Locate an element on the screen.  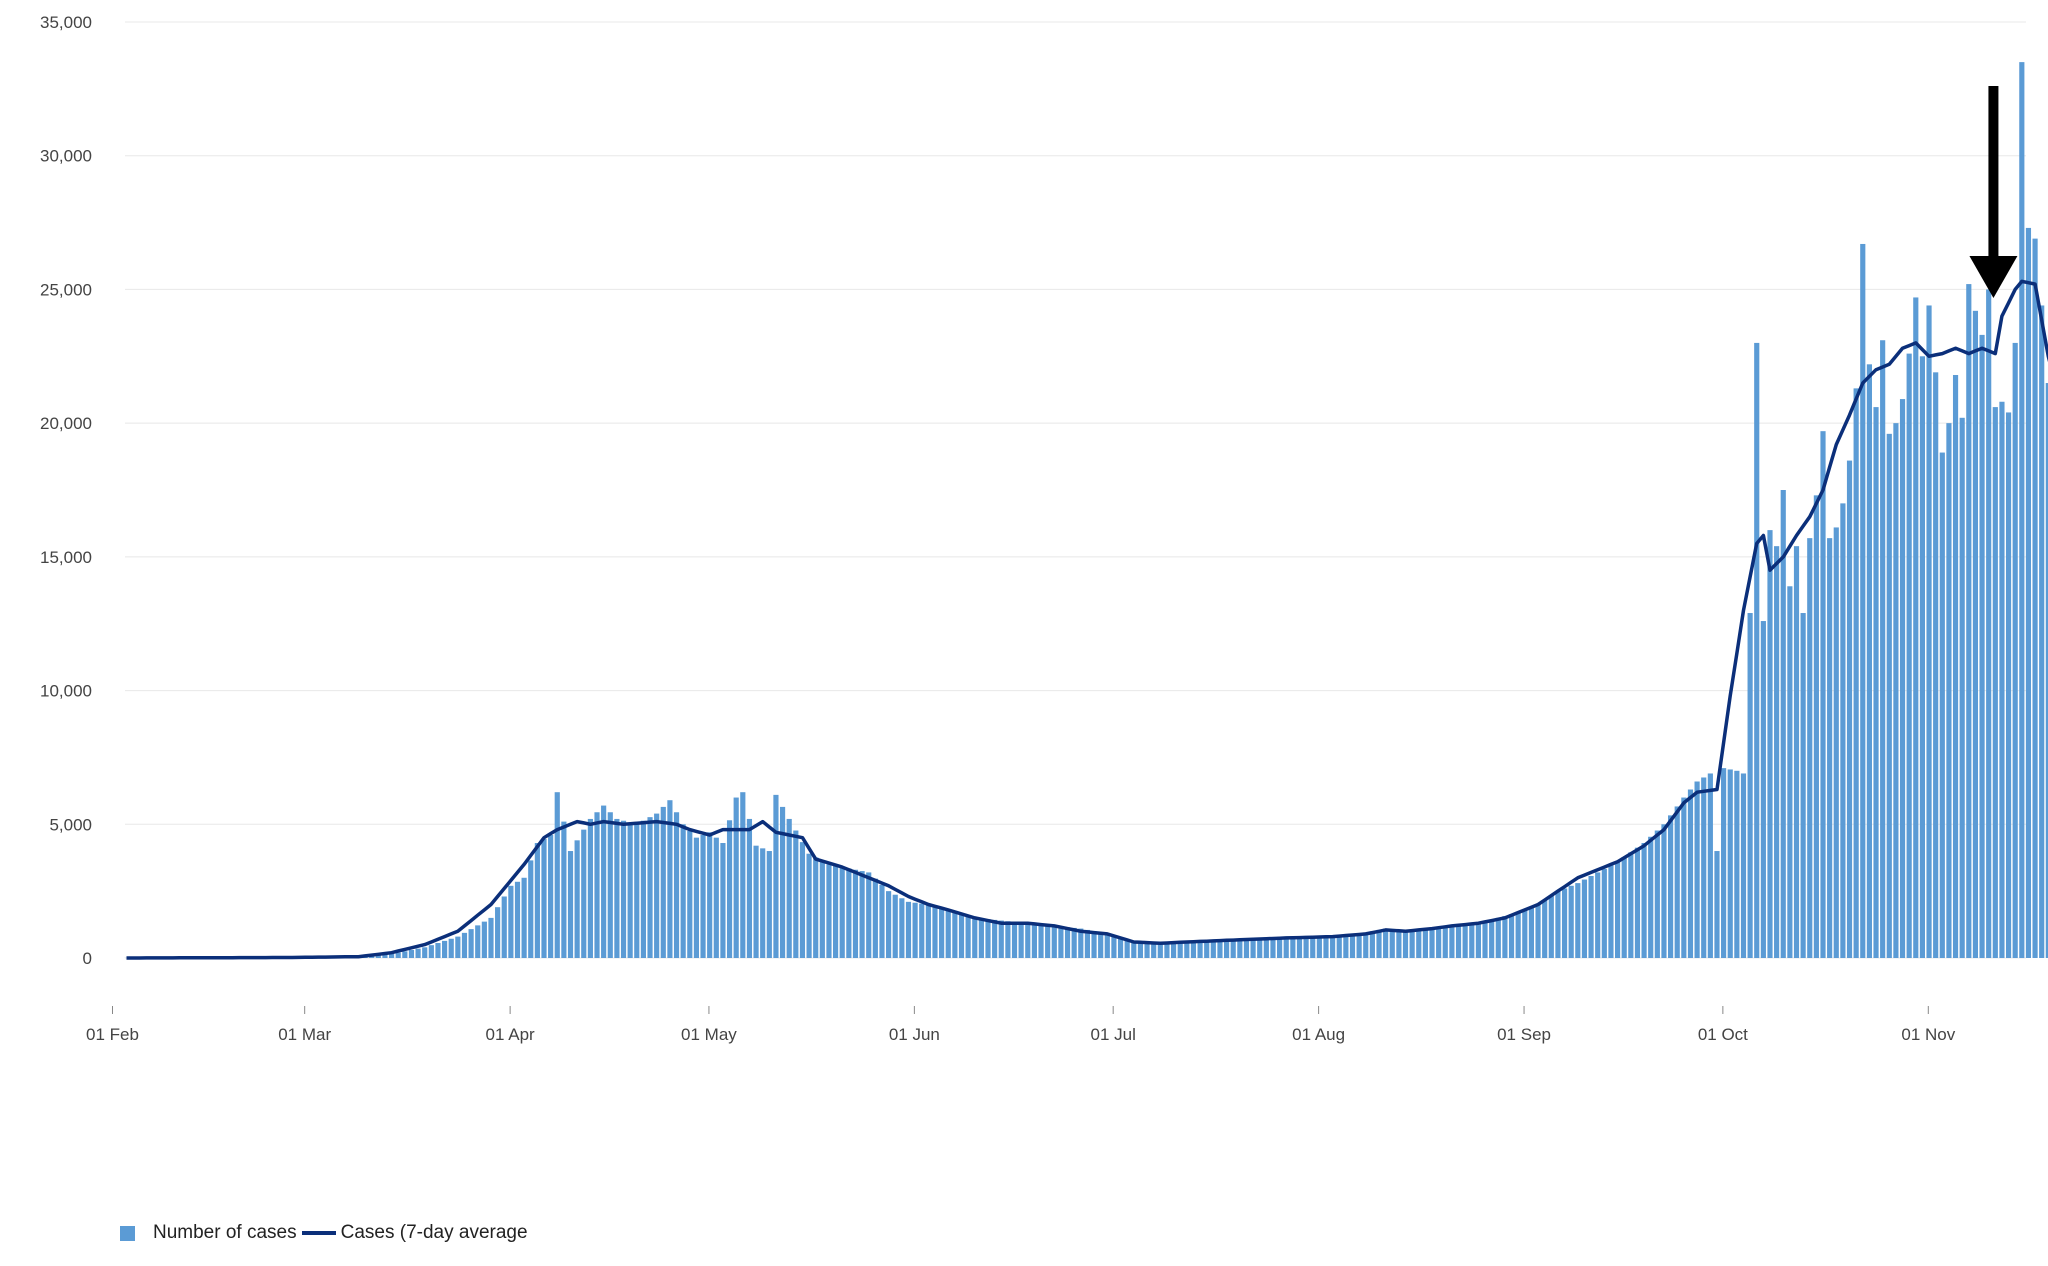
y-tick-label: 20,000 is located at coordinates (66, 423).